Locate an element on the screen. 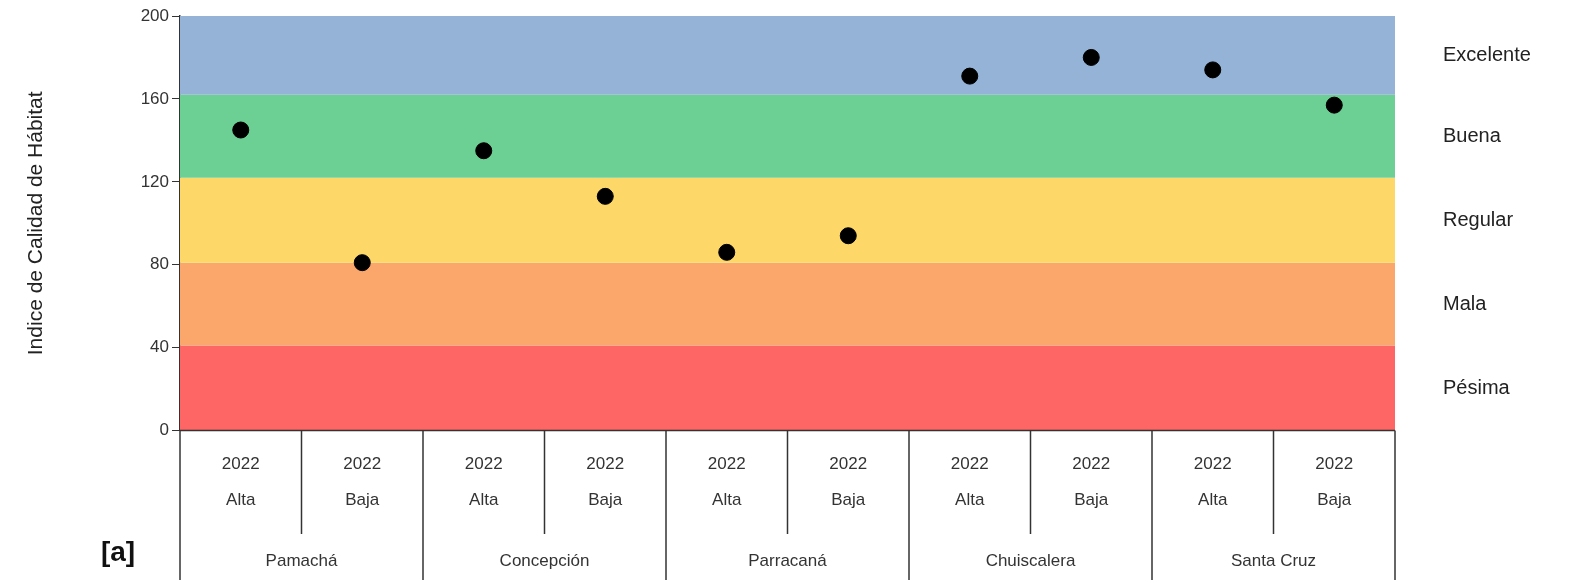 The height and width of the screenshot is (584, 1585). text: Concepción is located at coordinates (544, 560).